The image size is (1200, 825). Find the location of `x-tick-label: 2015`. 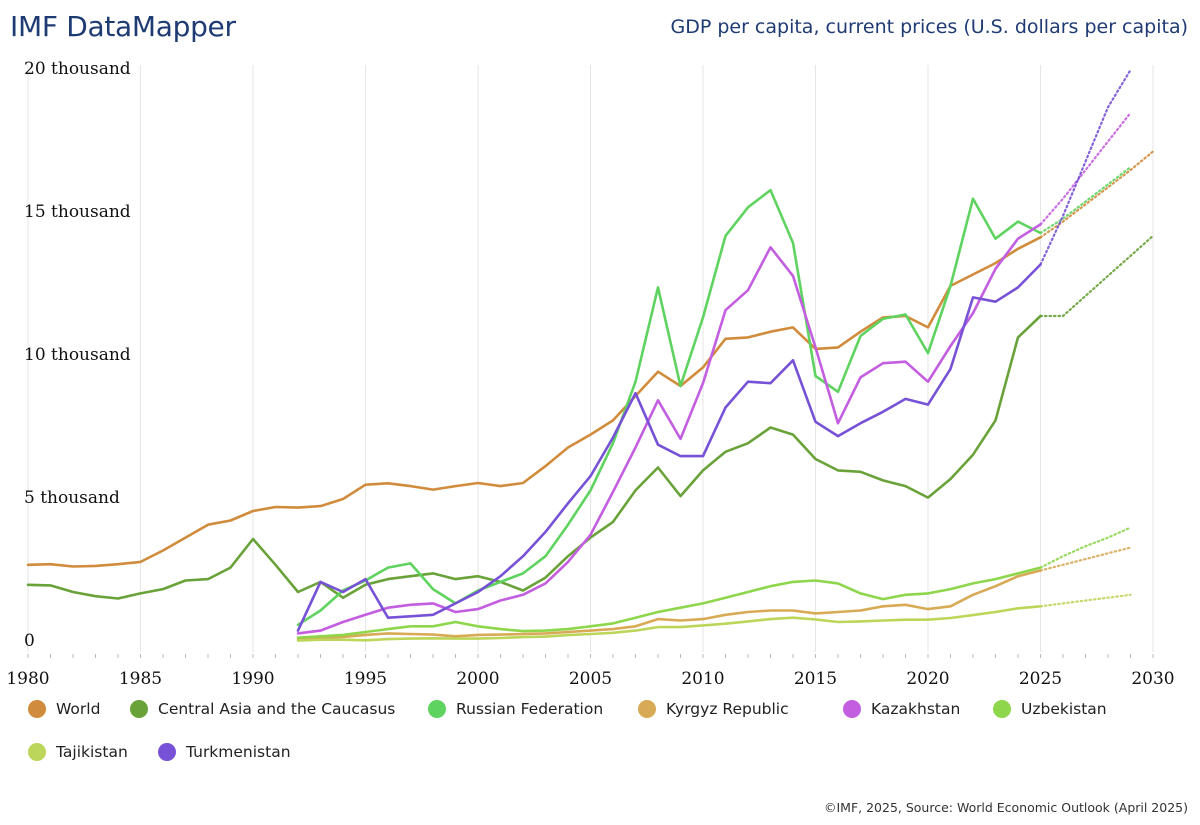

x-tick-label: 2015 is located at coordinates (815, 679).